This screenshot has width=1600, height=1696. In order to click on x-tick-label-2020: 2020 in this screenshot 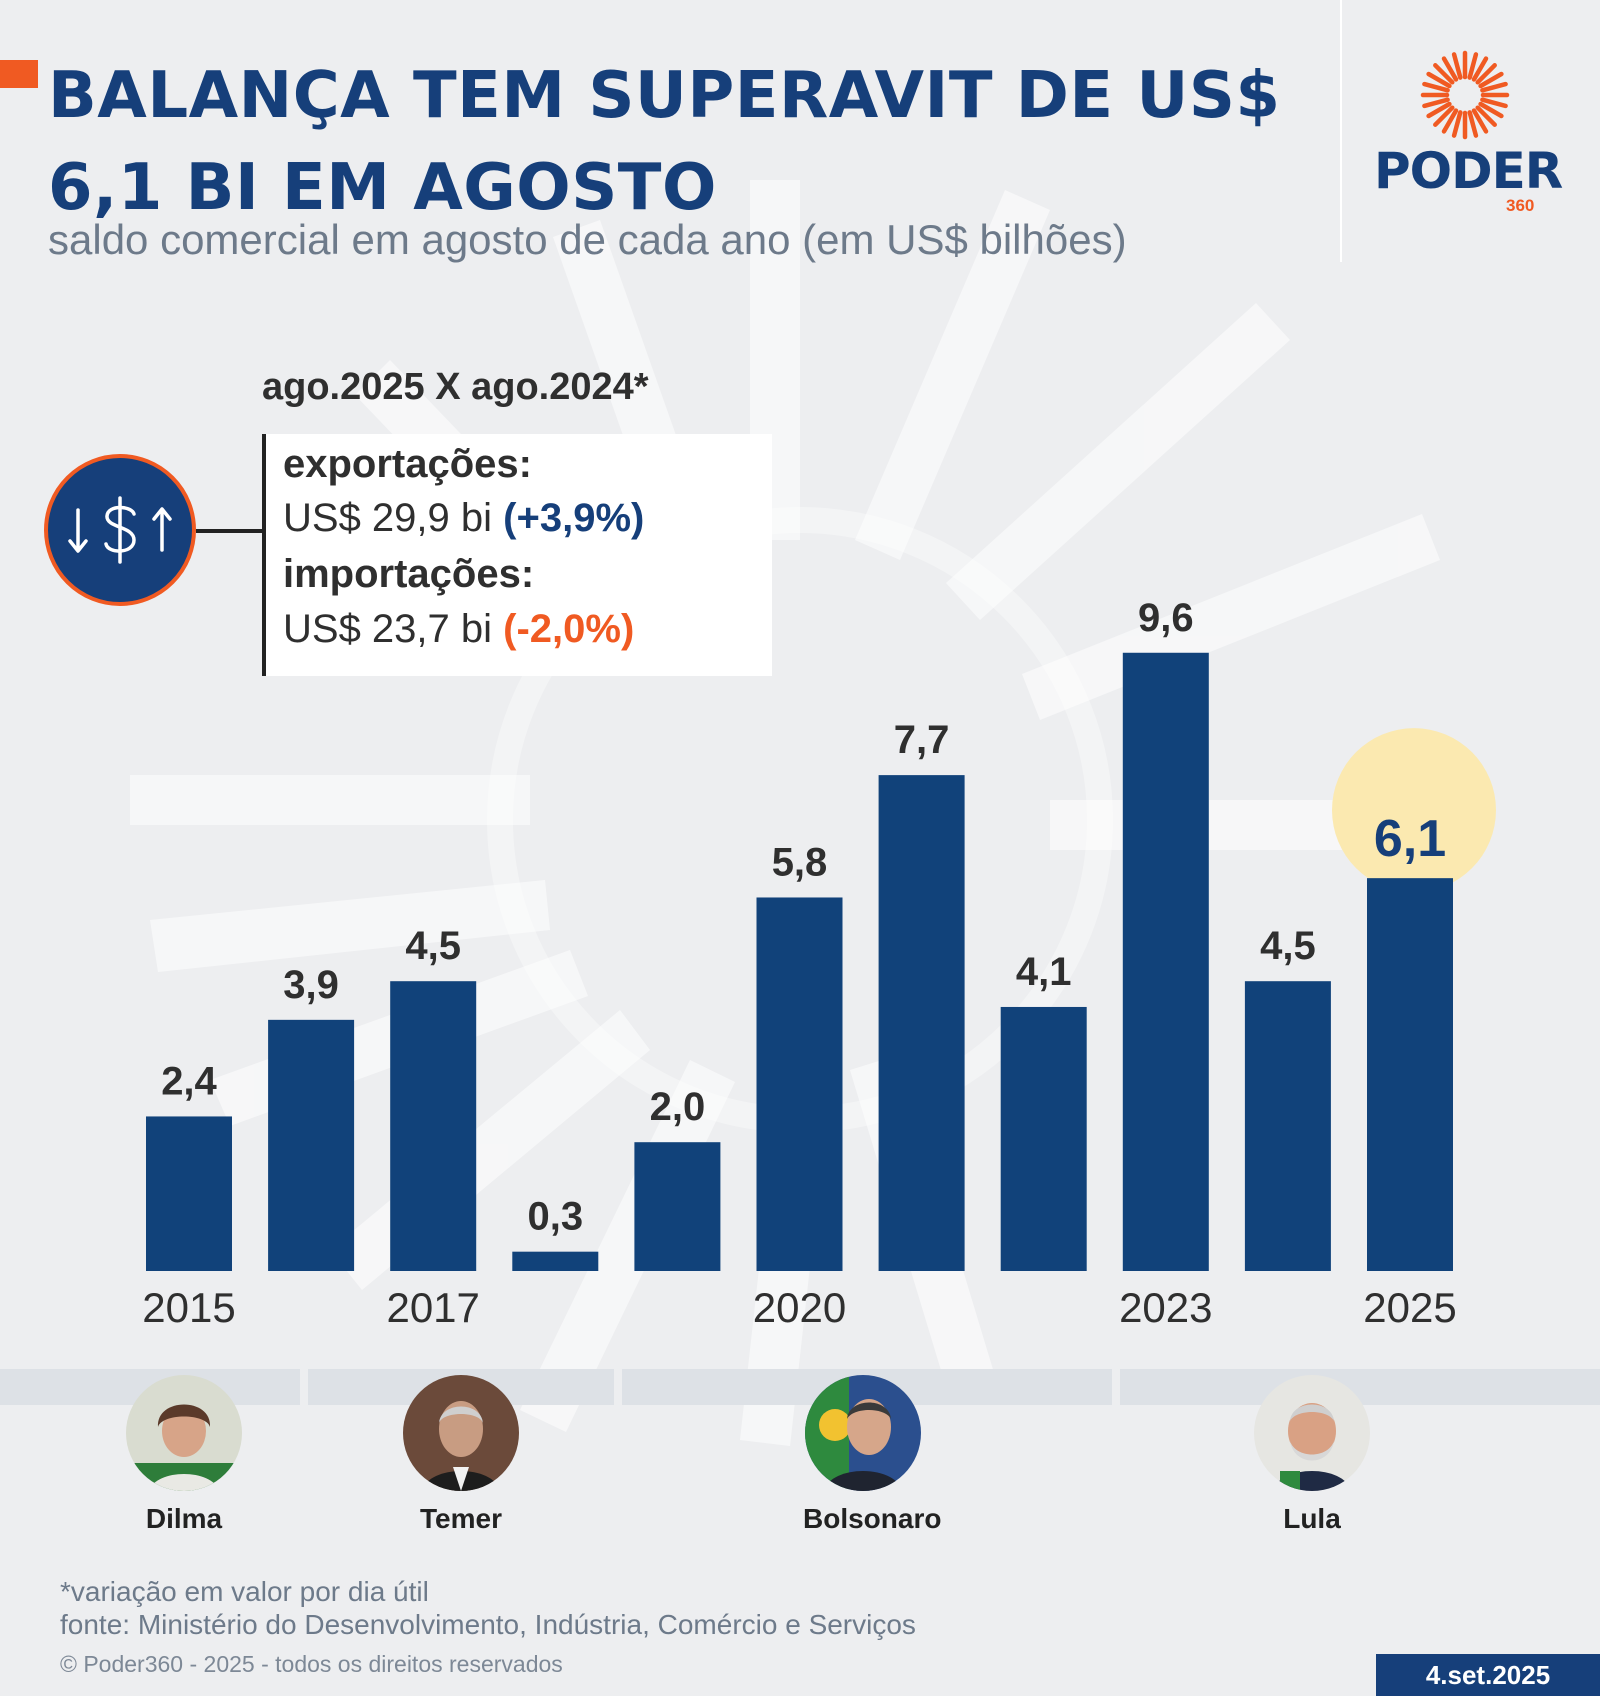, I will do `click(799, 1307)`.